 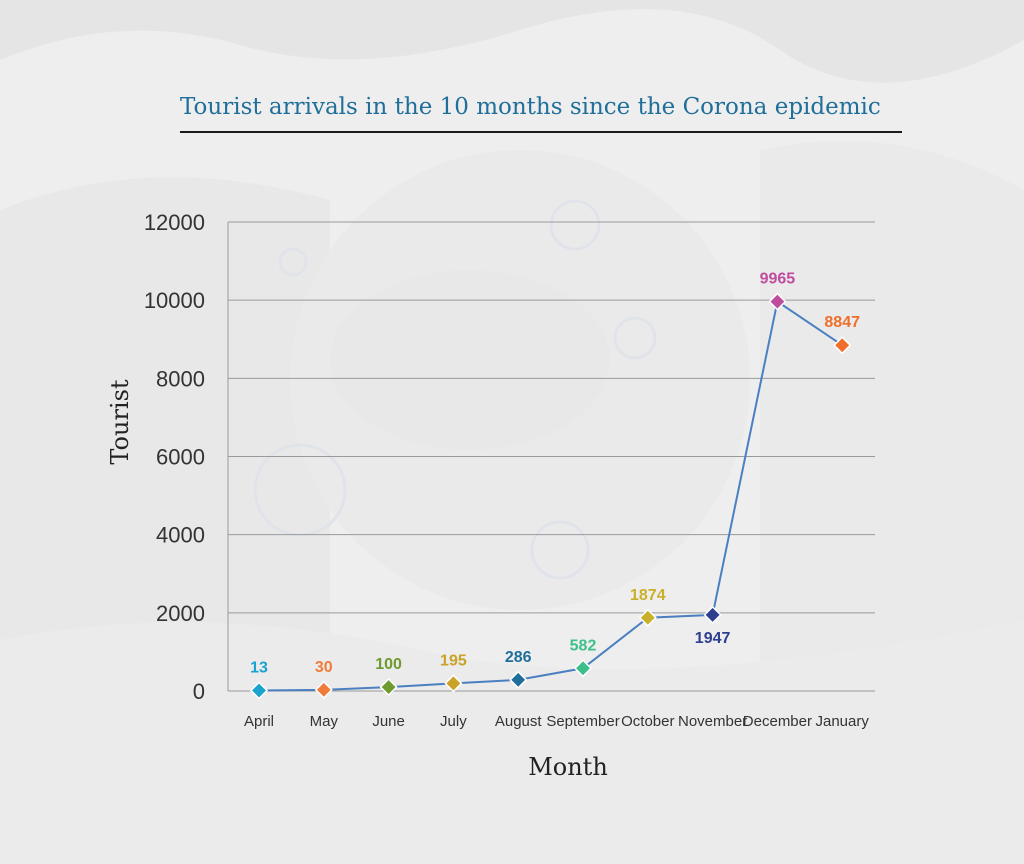 I want to click on x-tick-label: June, so click(x=388, y=721).